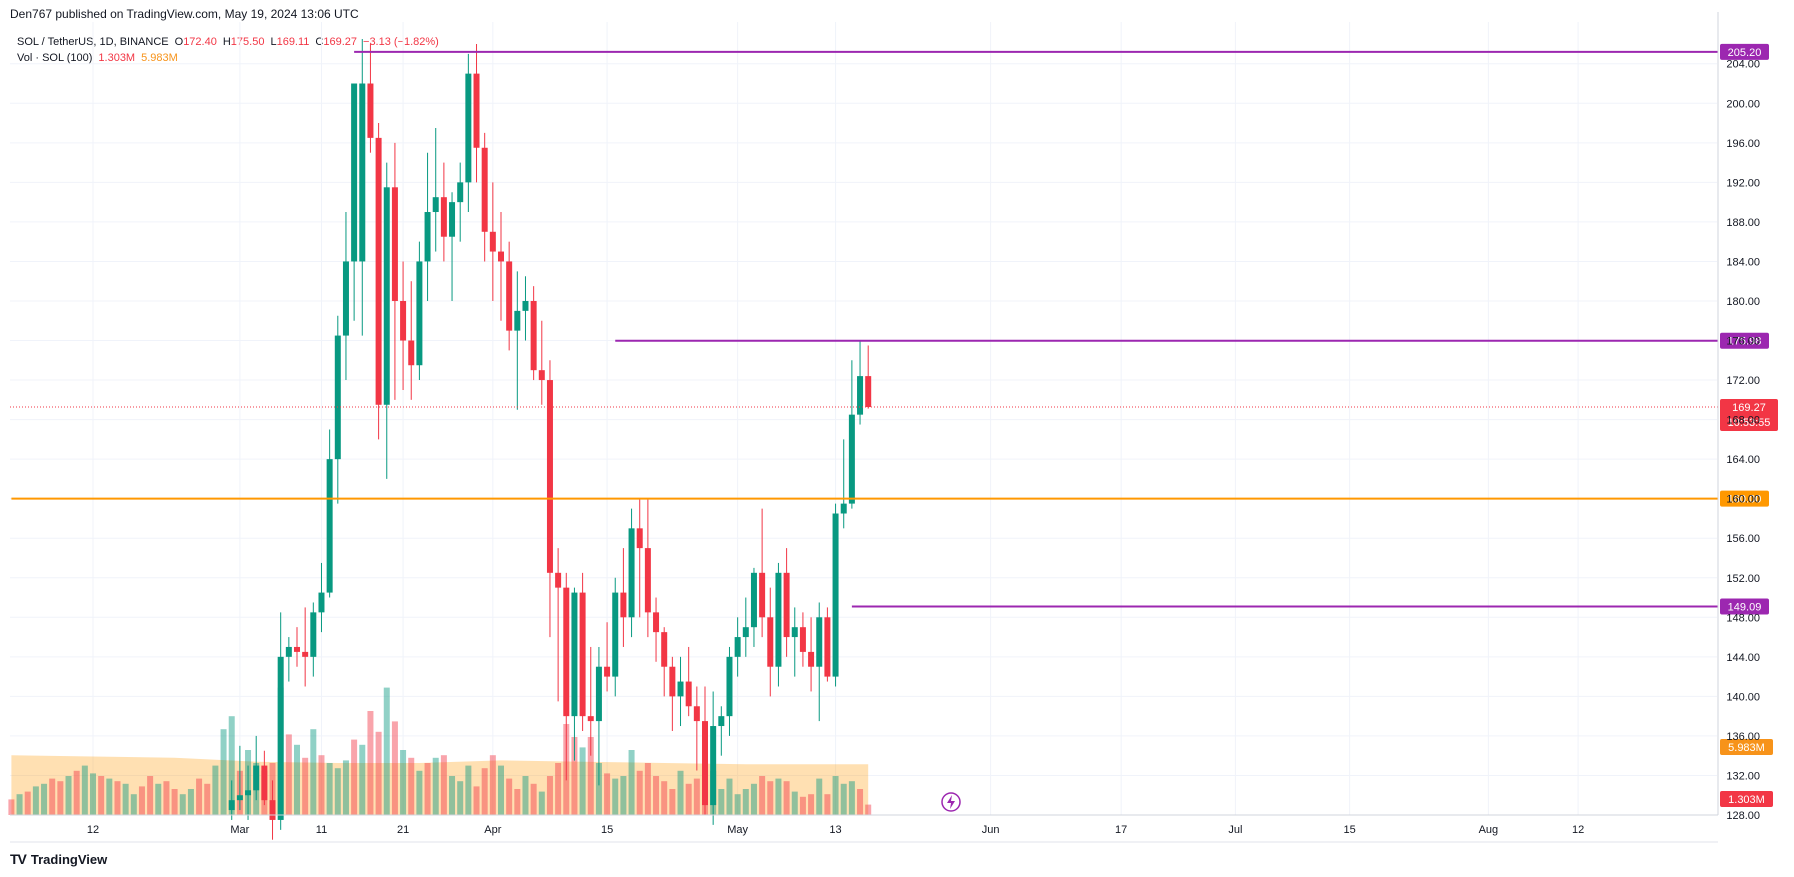 Image resolution: width=1794 pixels, height=877 pixels. I want to click on volume-ma-value: 5.983M, so click(159, 58).